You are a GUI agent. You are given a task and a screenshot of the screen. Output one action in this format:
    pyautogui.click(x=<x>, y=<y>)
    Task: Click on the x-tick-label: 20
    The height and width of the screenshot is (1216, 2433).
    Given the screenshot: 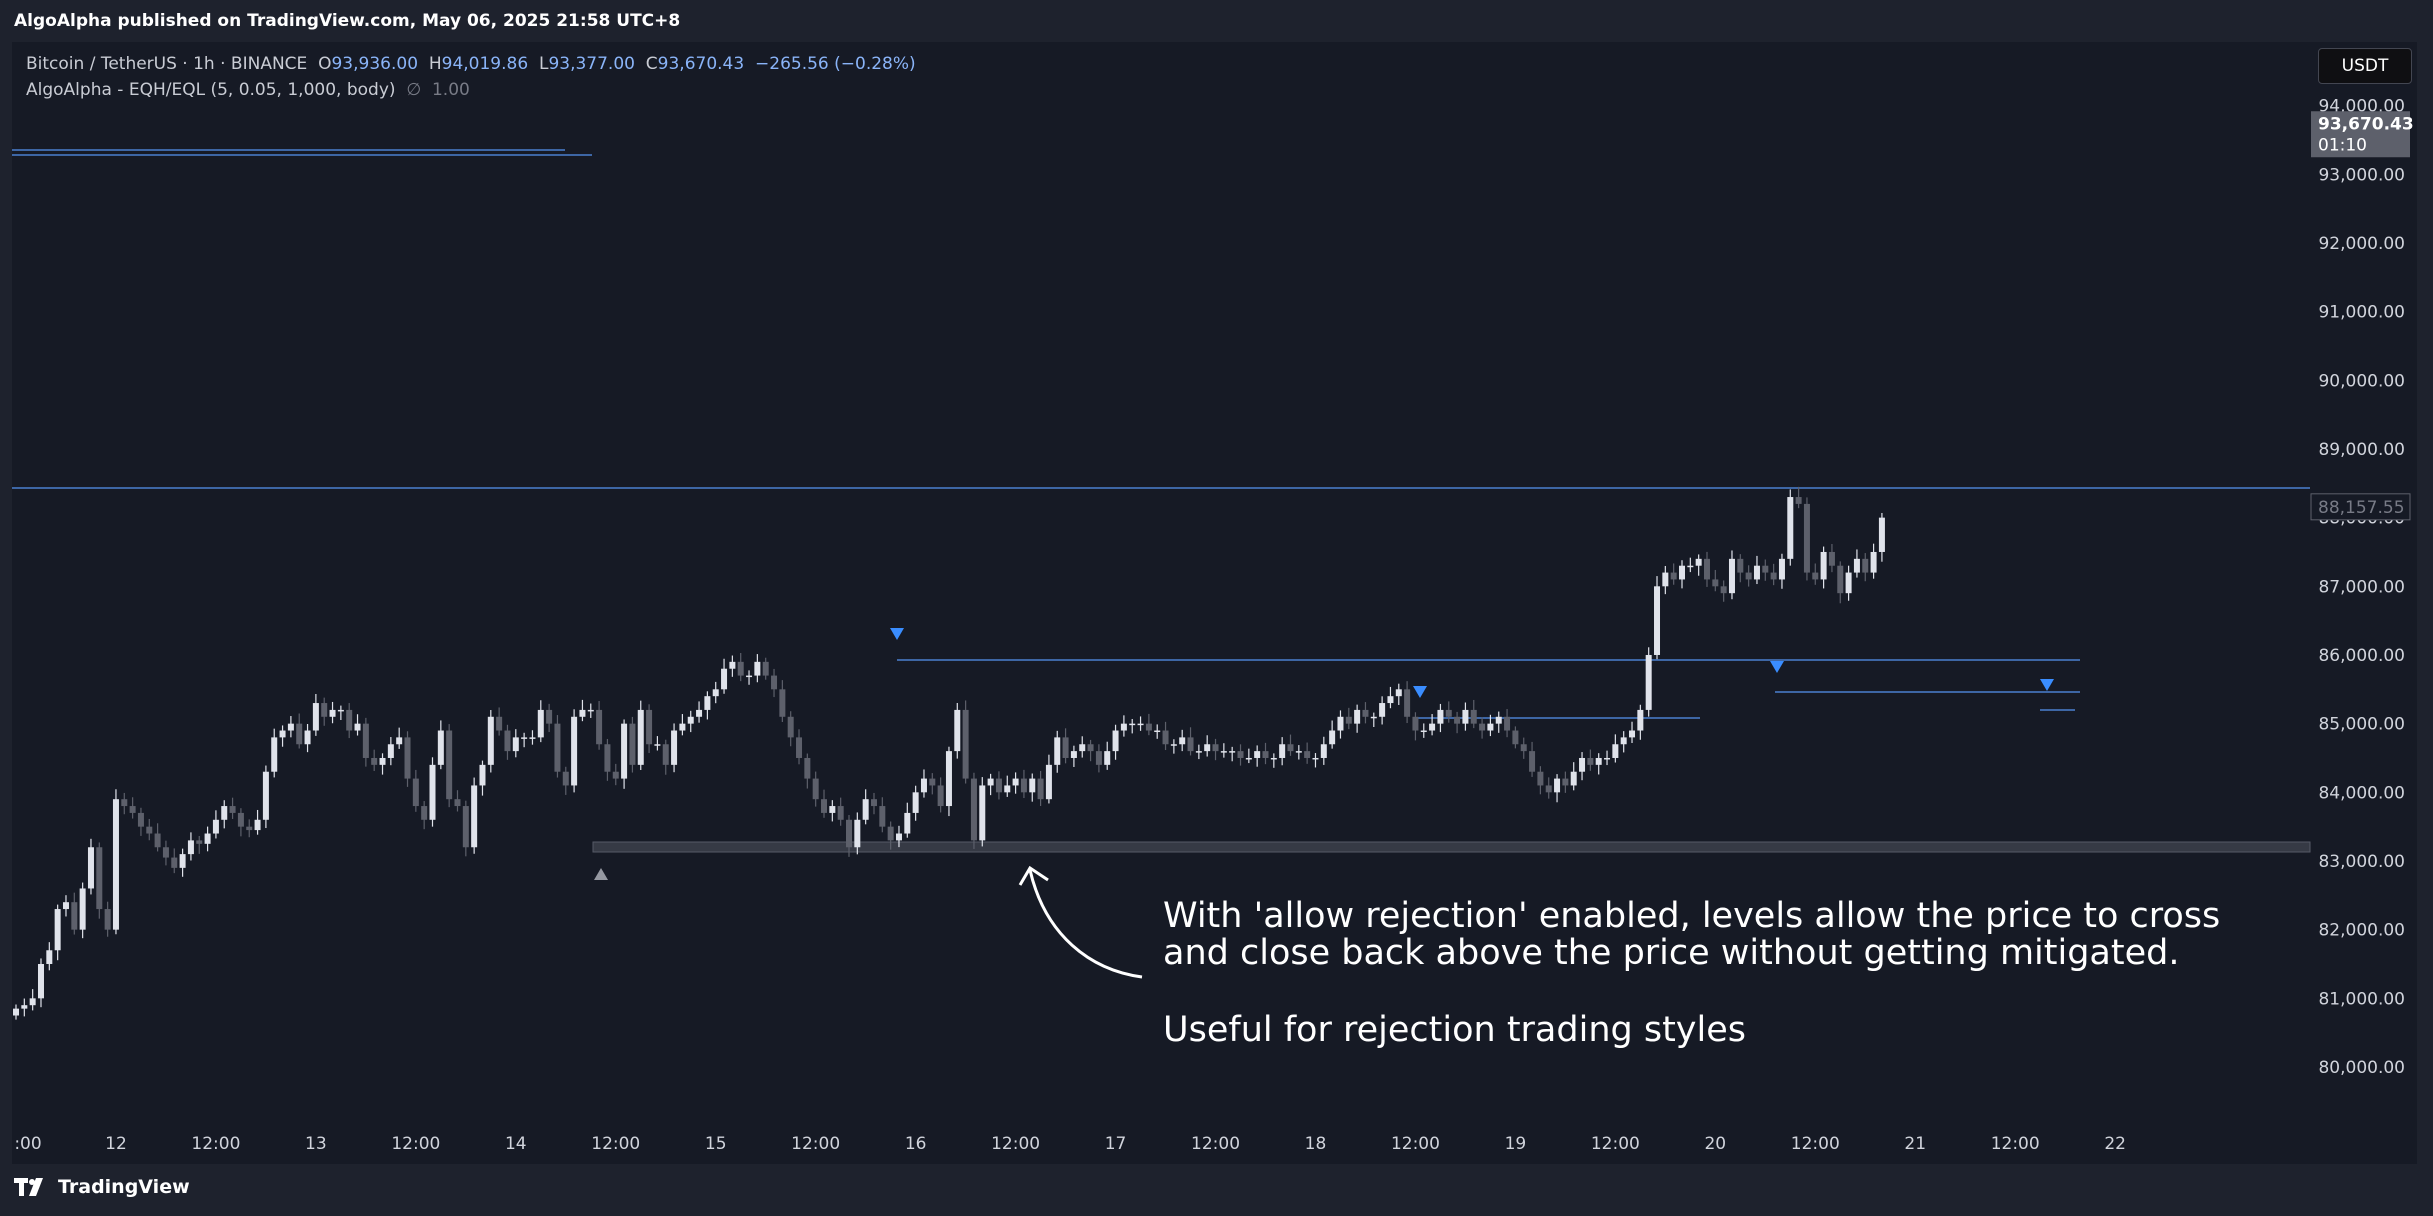 What is the action you would take?
    pyautogui.click(x=1715, y=1144)
    